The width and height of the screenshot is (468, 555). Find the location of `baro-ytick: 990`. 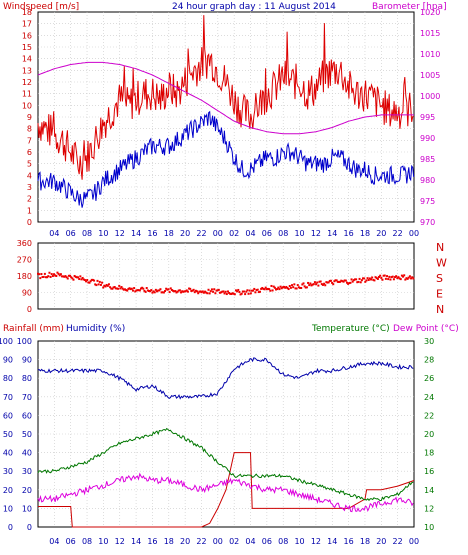

baro-ytick: 990 is located at coordinates (427, 138).